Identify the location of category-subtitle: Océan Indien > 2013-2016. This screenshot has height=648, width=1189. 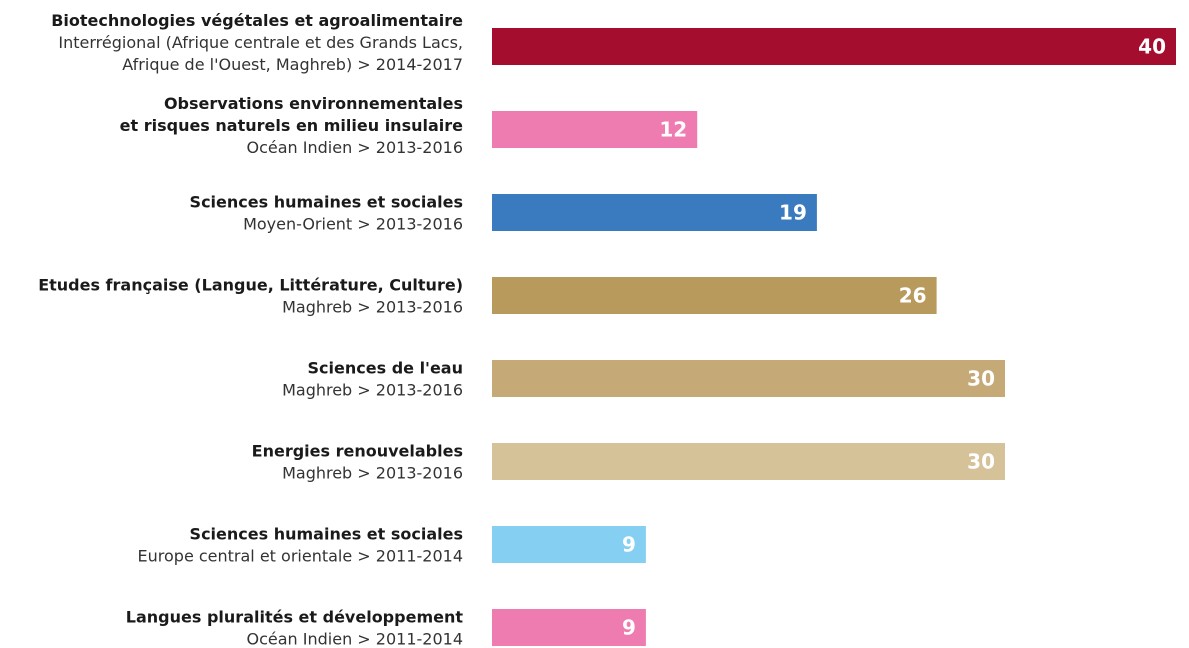
(355, 147).